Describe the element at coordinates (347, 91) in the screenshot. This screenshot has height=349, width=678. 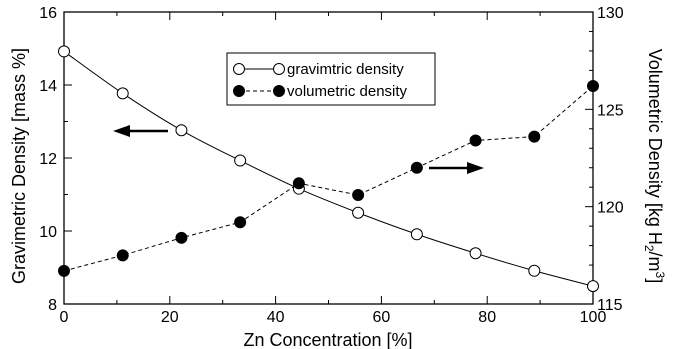
I see `legend-label-volumetric: volumetric density` at that location.